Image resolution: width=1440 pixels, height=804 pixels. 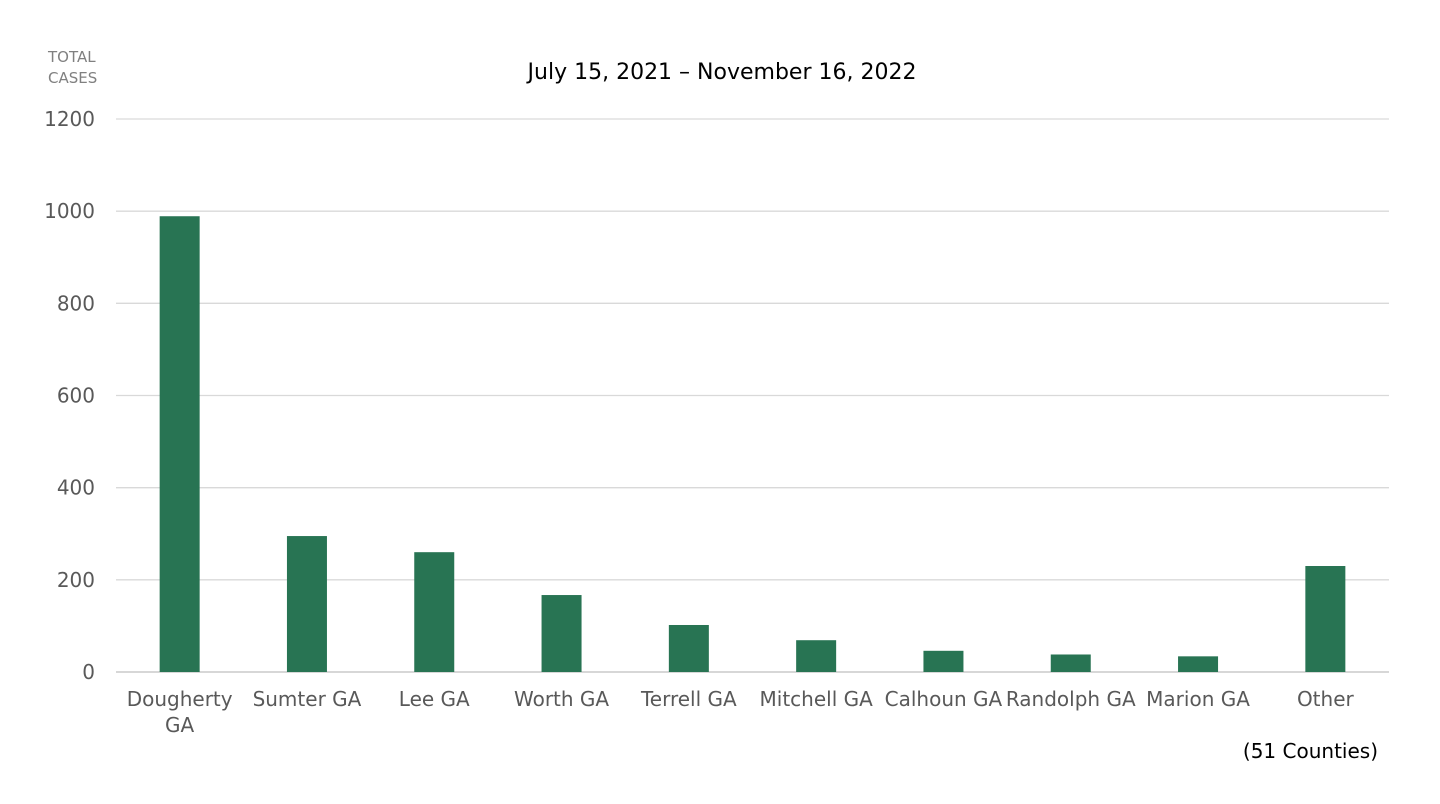 What do you see at coordinates (688, 699) in the screenshot?
I see `x-category-label-4: Terrell GA` at bounding box center [688, 699].